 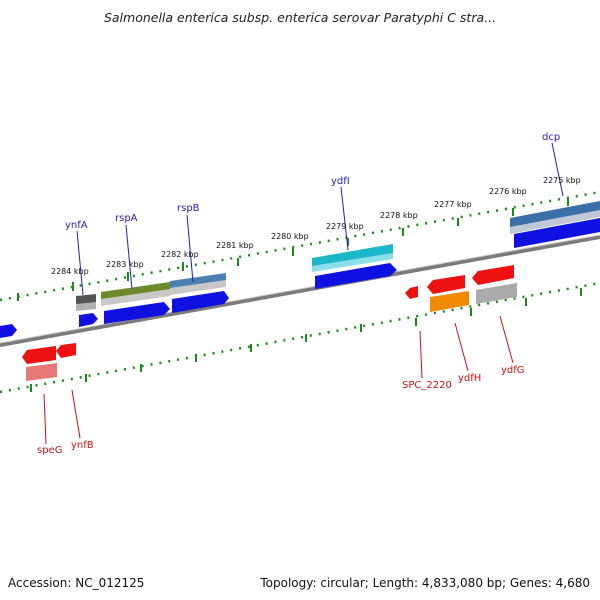 What do you see at coordinates (126, 218) in the screenshot?
I see `gene-label-rspA: rspA` at bounding box center [126, 218].